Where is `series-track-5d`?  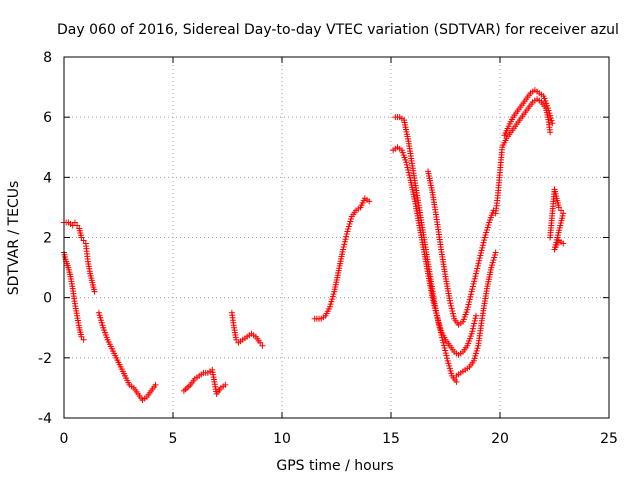 series-track-5d is located at coordinates (476, 314).